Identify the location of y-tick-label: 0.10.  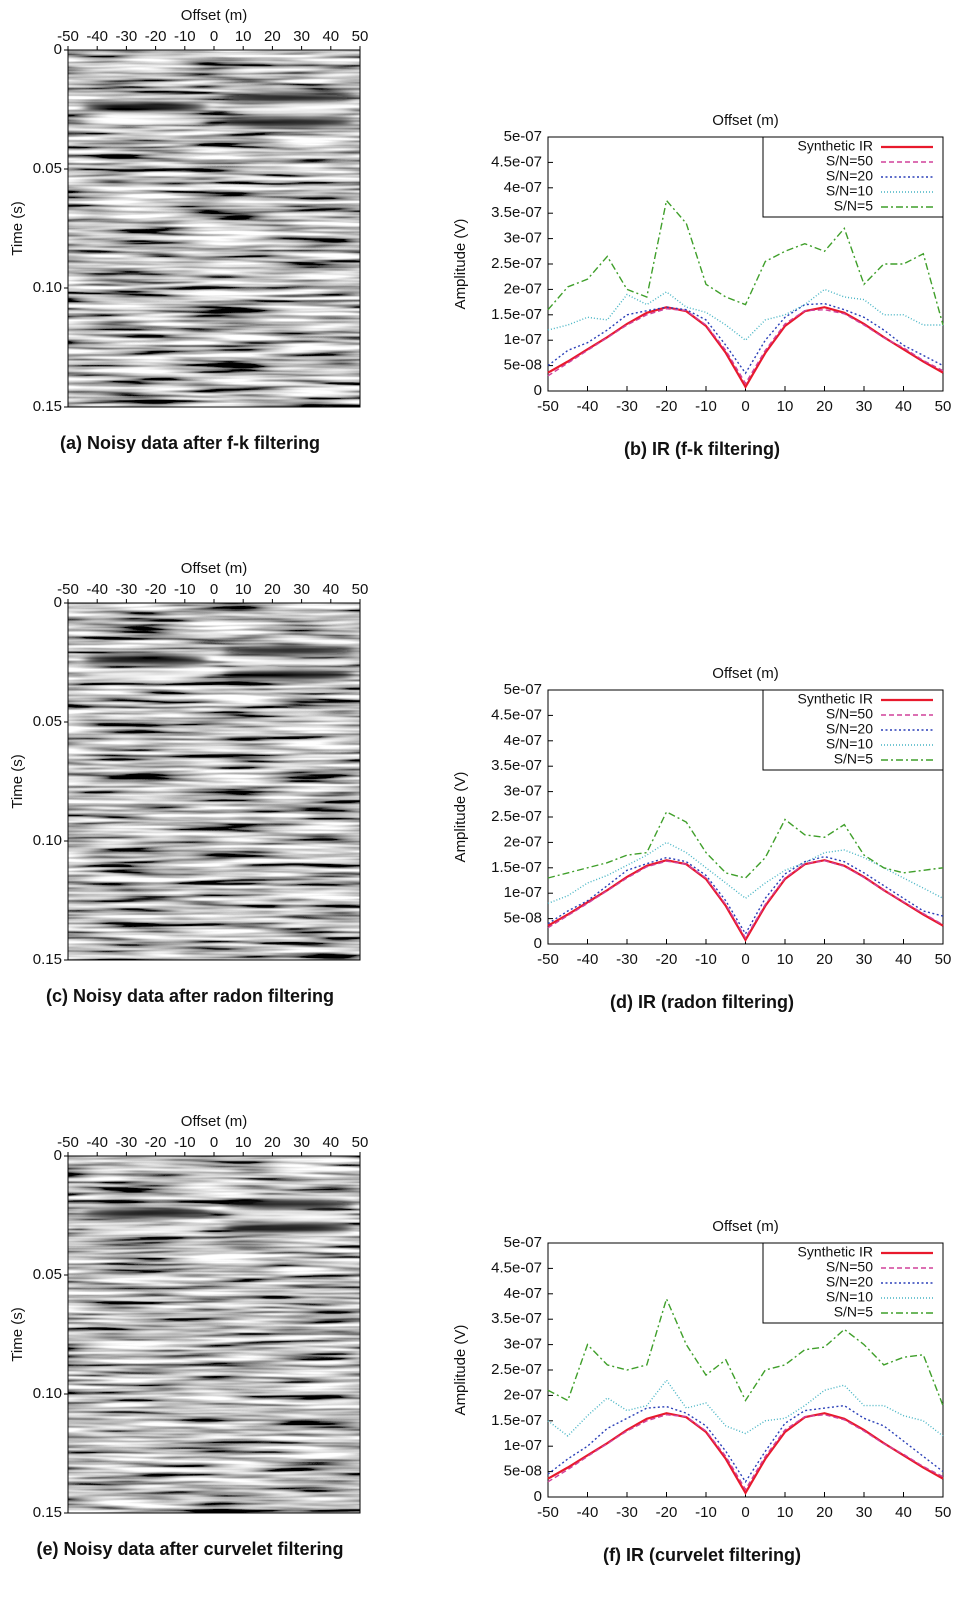
(47, 287).